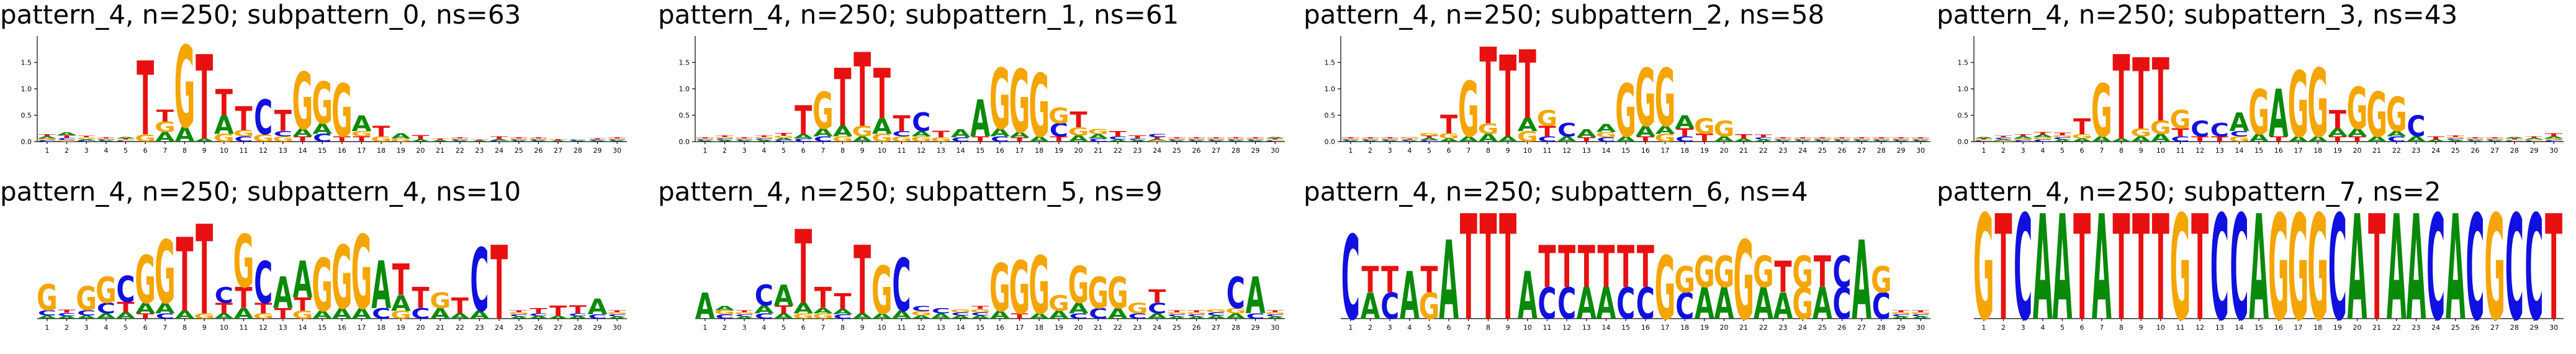 The height and width of the screenshot is (354, 2576). Describe the element at coordinates (1842, 151) in the screenshot. I see `x-tick-label: 26` at that location.